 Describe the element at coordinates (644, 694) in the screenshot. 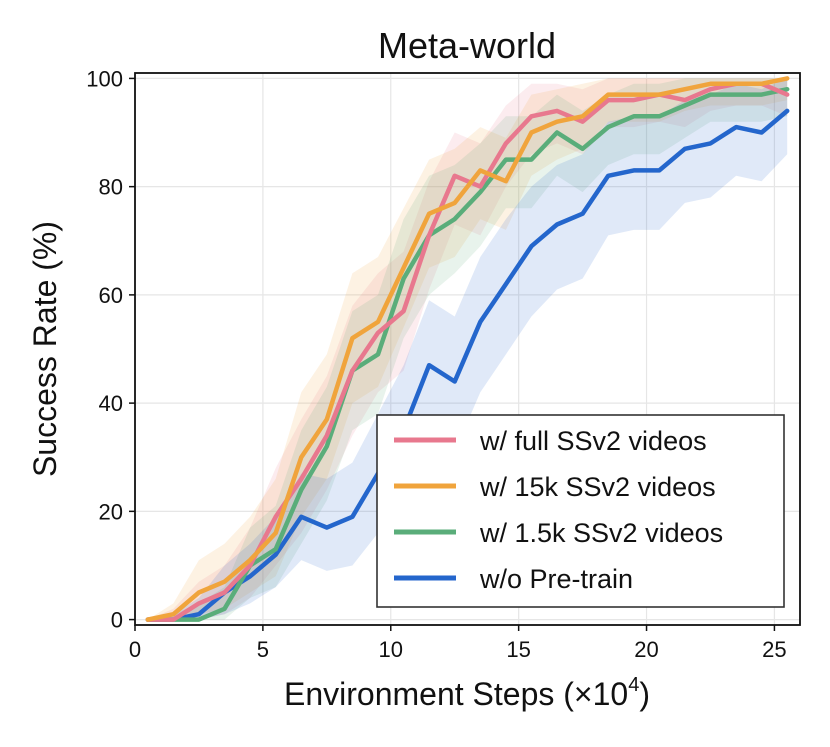

I see `x-axis-label-close: )` at that location.